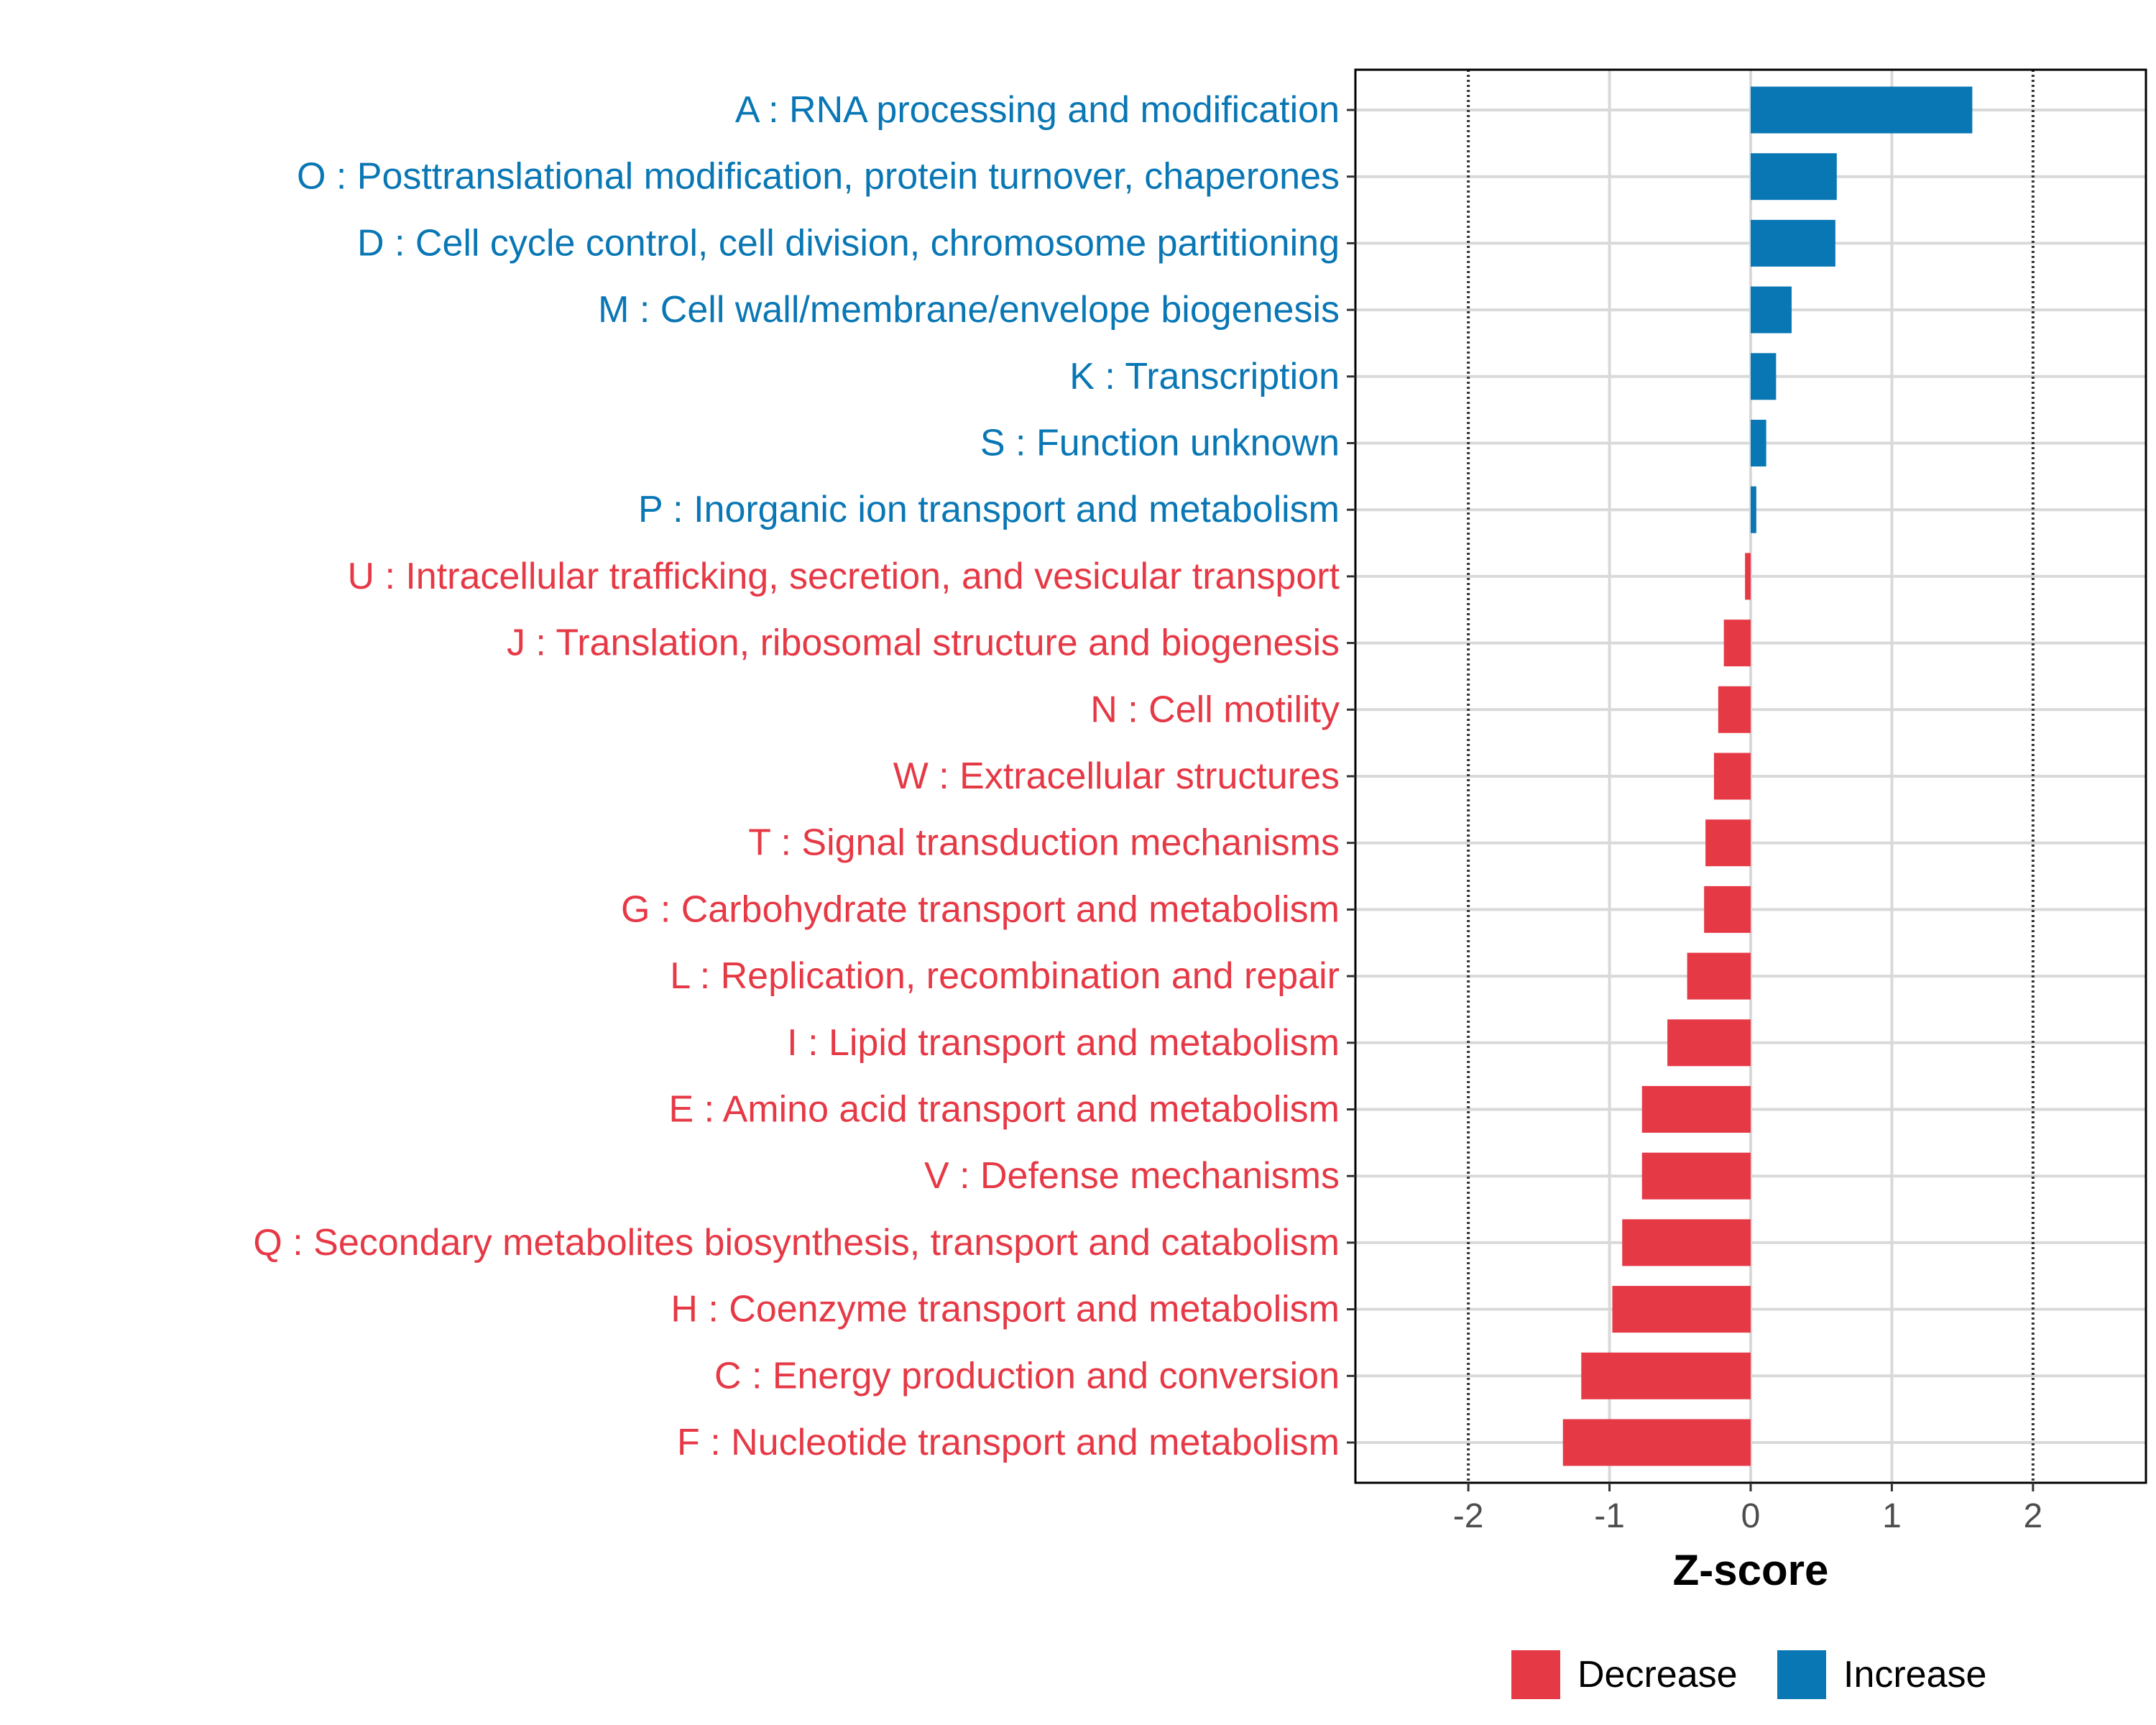 The image size is (2156, 1725). I want to click on category-label: S : Function unknown, so click(1160, 443).